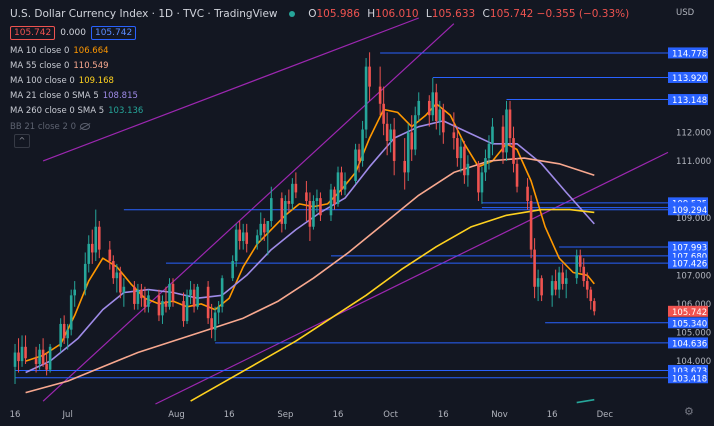  What do you see at coordinates (585, 401) in the screenshot?
I see `ma-line` at bounding box center [585, 401].